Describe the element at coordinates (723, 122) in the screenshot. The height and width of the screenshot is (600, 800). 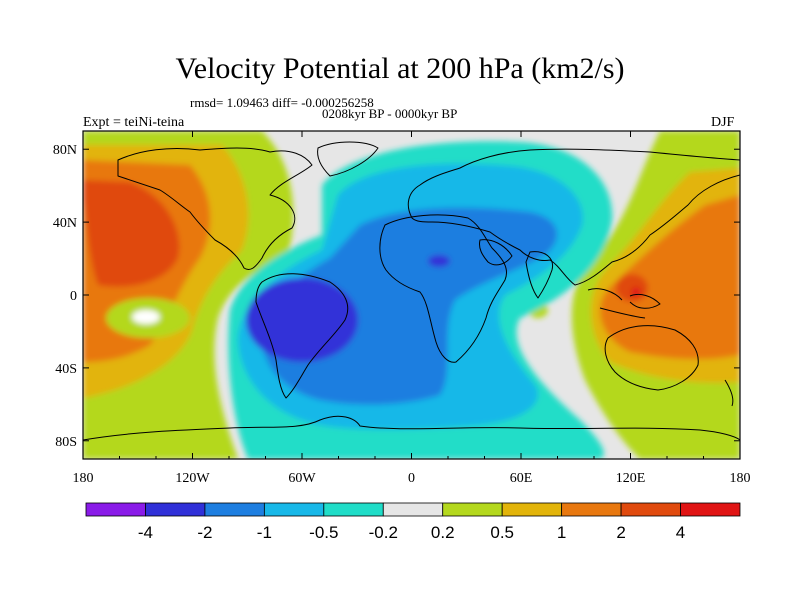
I see `season-label: DJF` at that location.